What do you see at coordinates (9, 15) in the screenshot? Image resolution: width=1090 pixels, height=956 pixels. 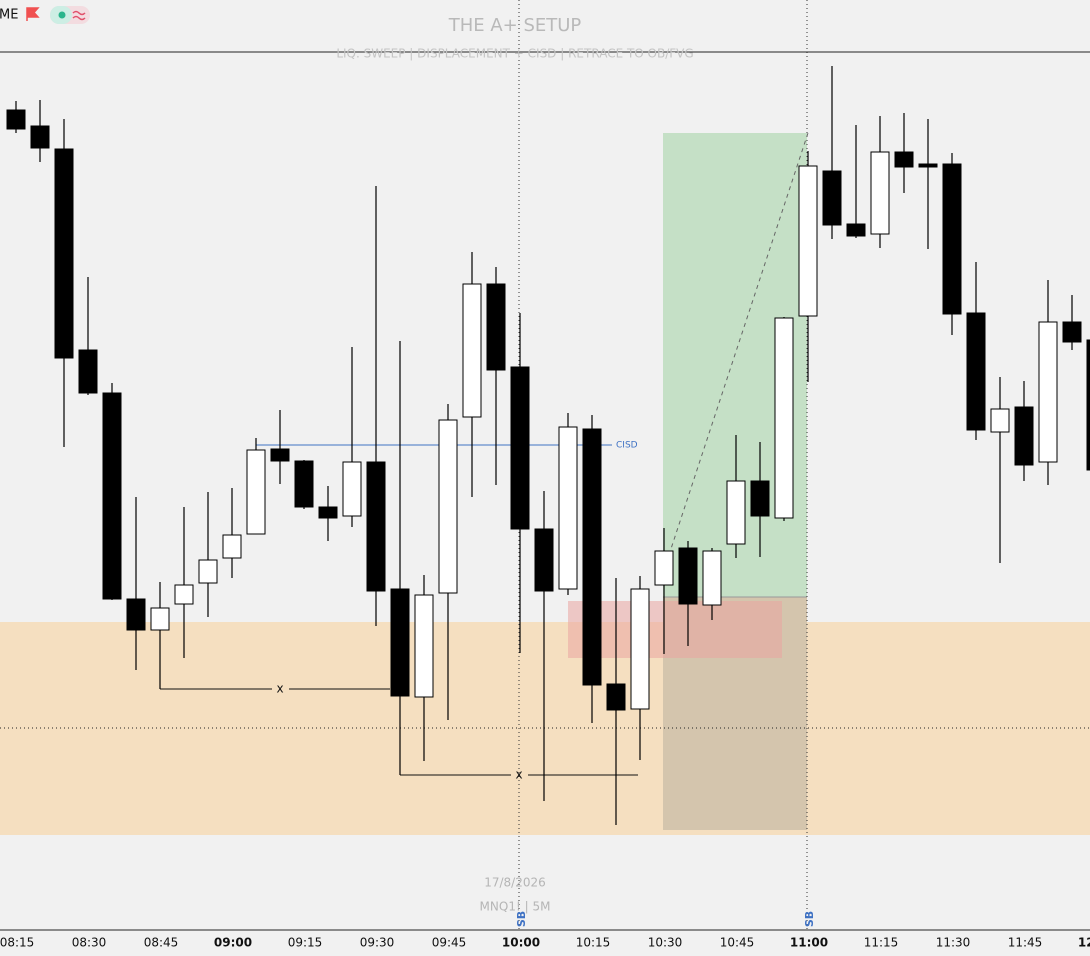 I see `symbol-tag: ME` at bounding box center [9, 15].